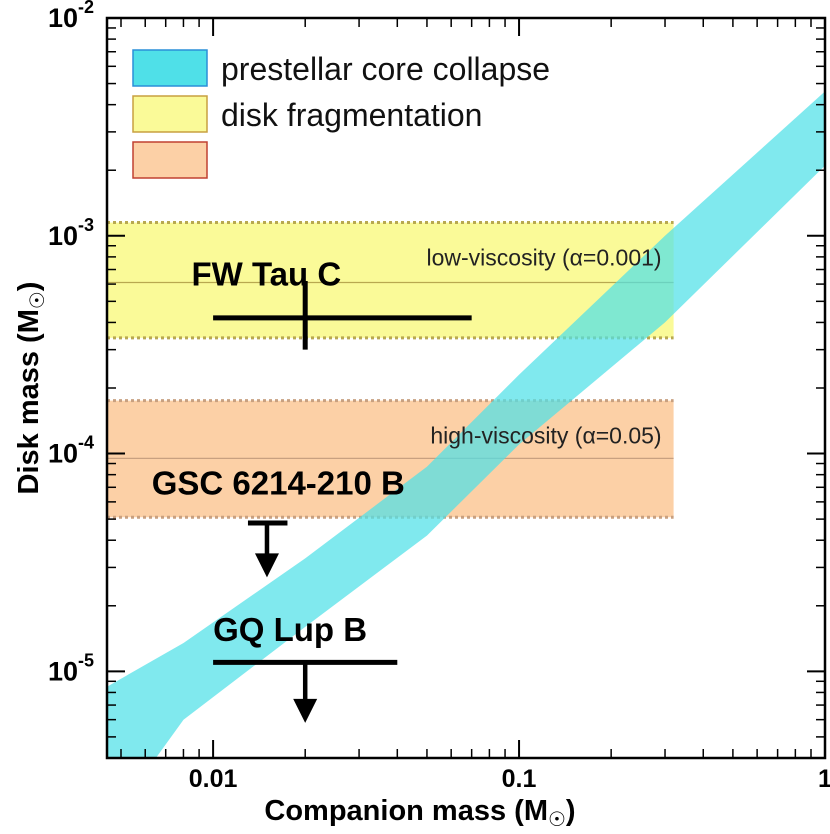 This screenshot has height=834, width=830. Describe the element at coordinates (290, 629) in the screenshot. I see `gq-lup-b-label: GQ Lup B` at that location.